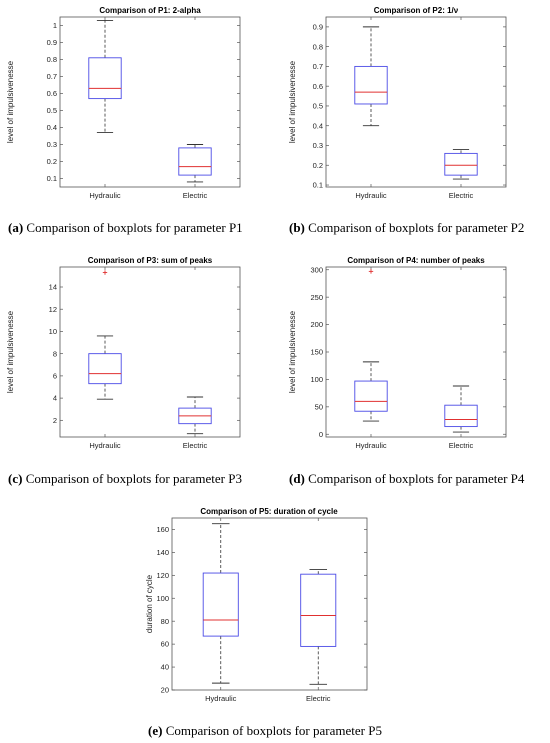 This screenshot has height=743, width=550. I want to click on y-tick-label: 200, so click(316, 324).